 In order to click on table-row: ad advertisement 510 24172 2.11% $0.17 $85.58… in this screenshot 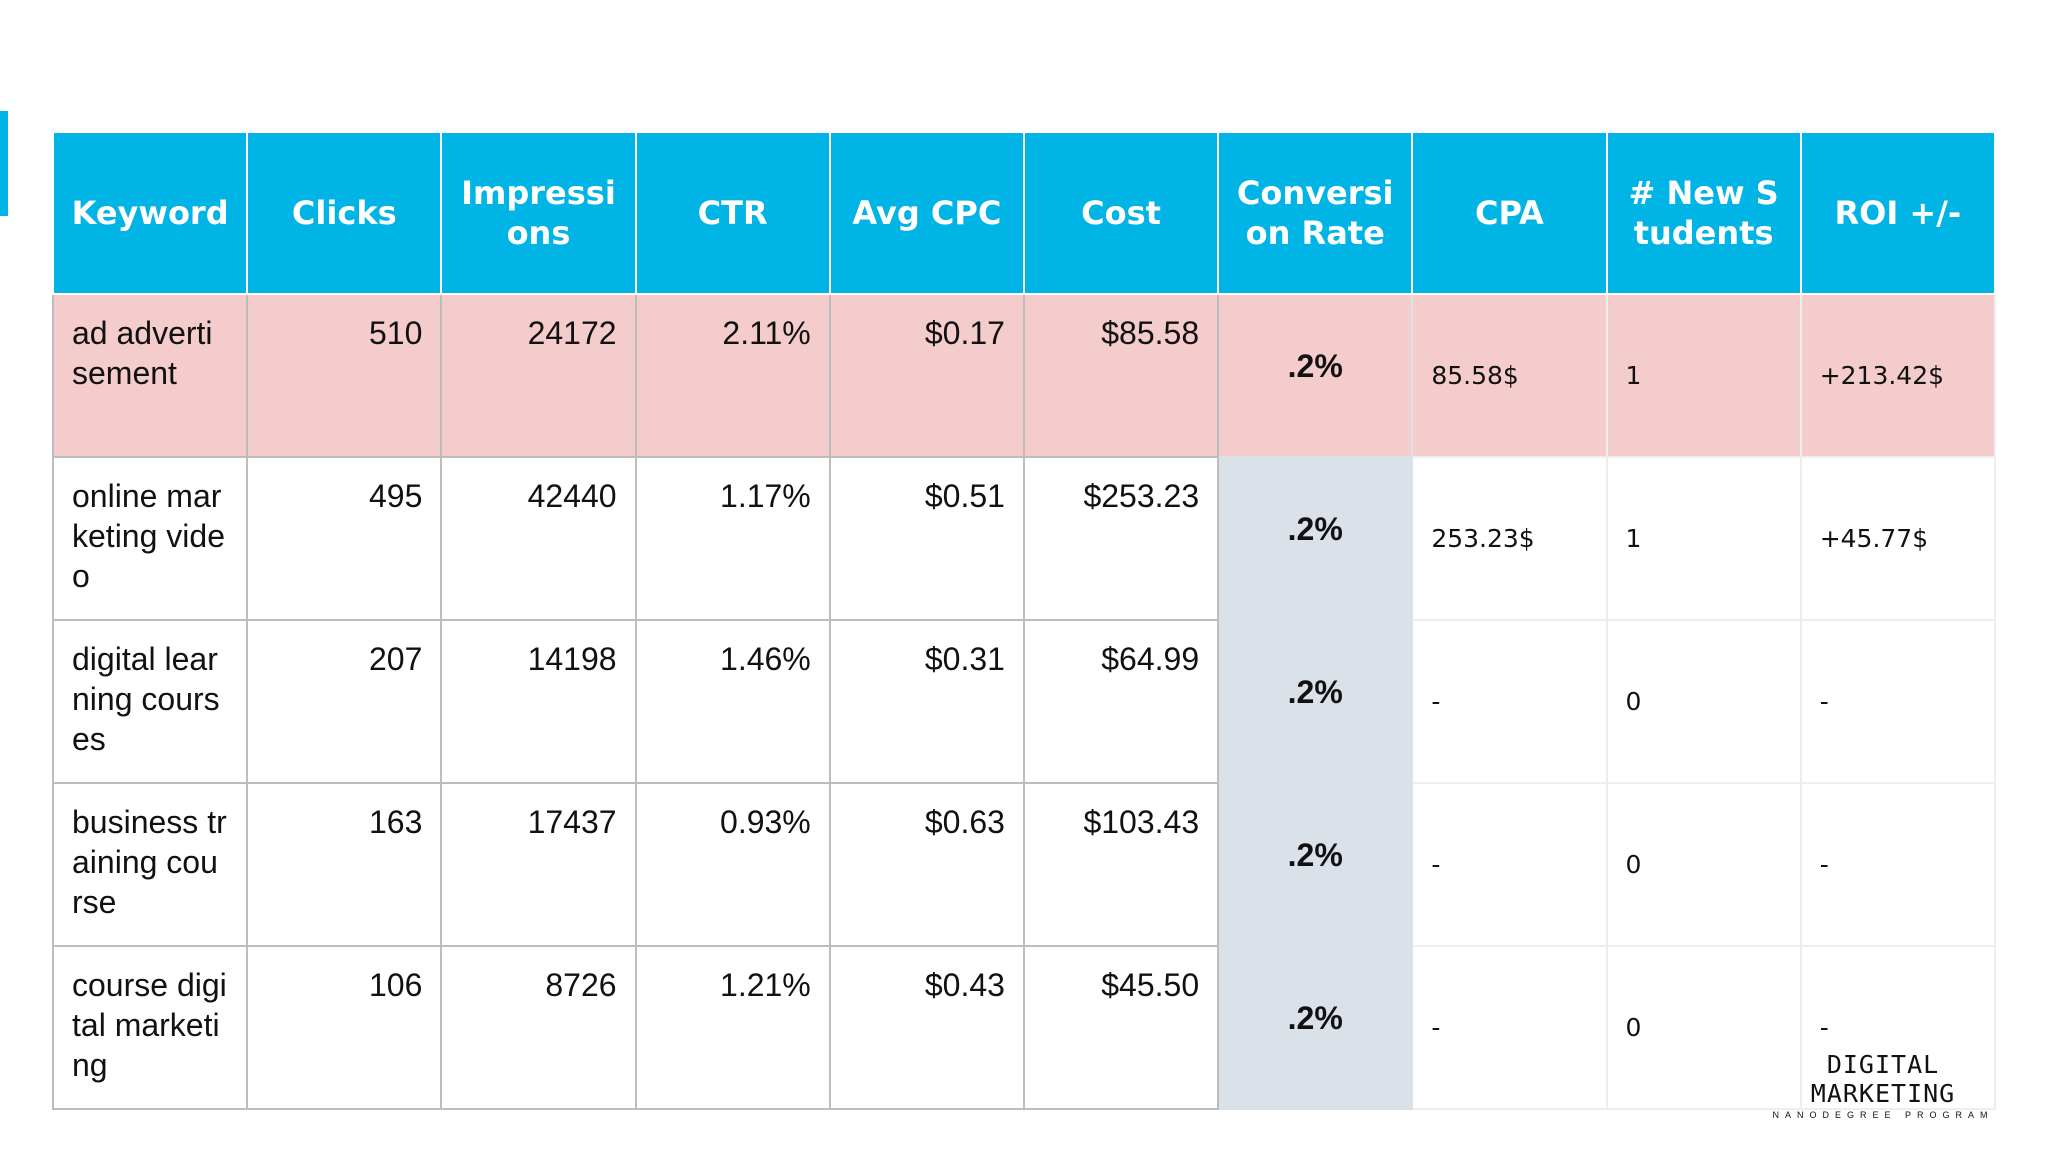, I will do `click(1024, 375)`.